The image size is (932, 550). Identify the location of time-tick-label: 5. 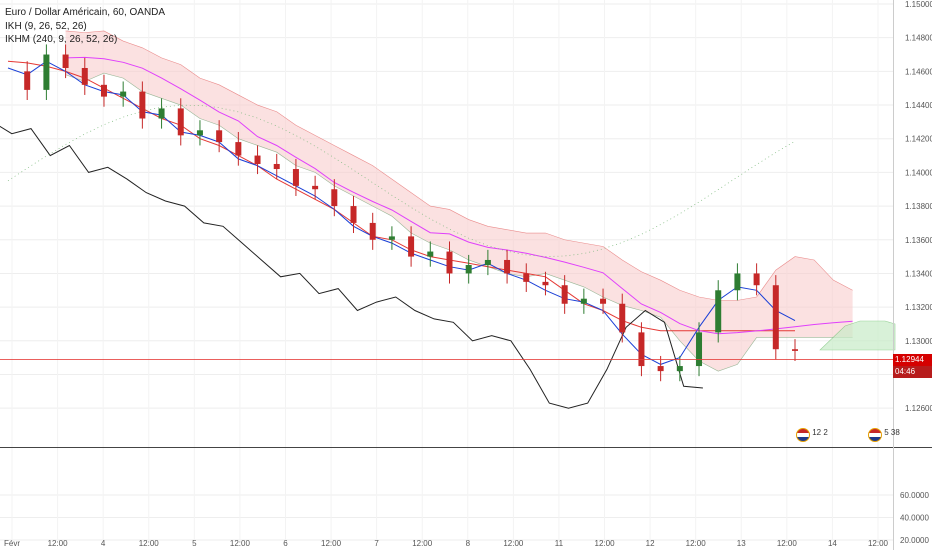
(194, 543).